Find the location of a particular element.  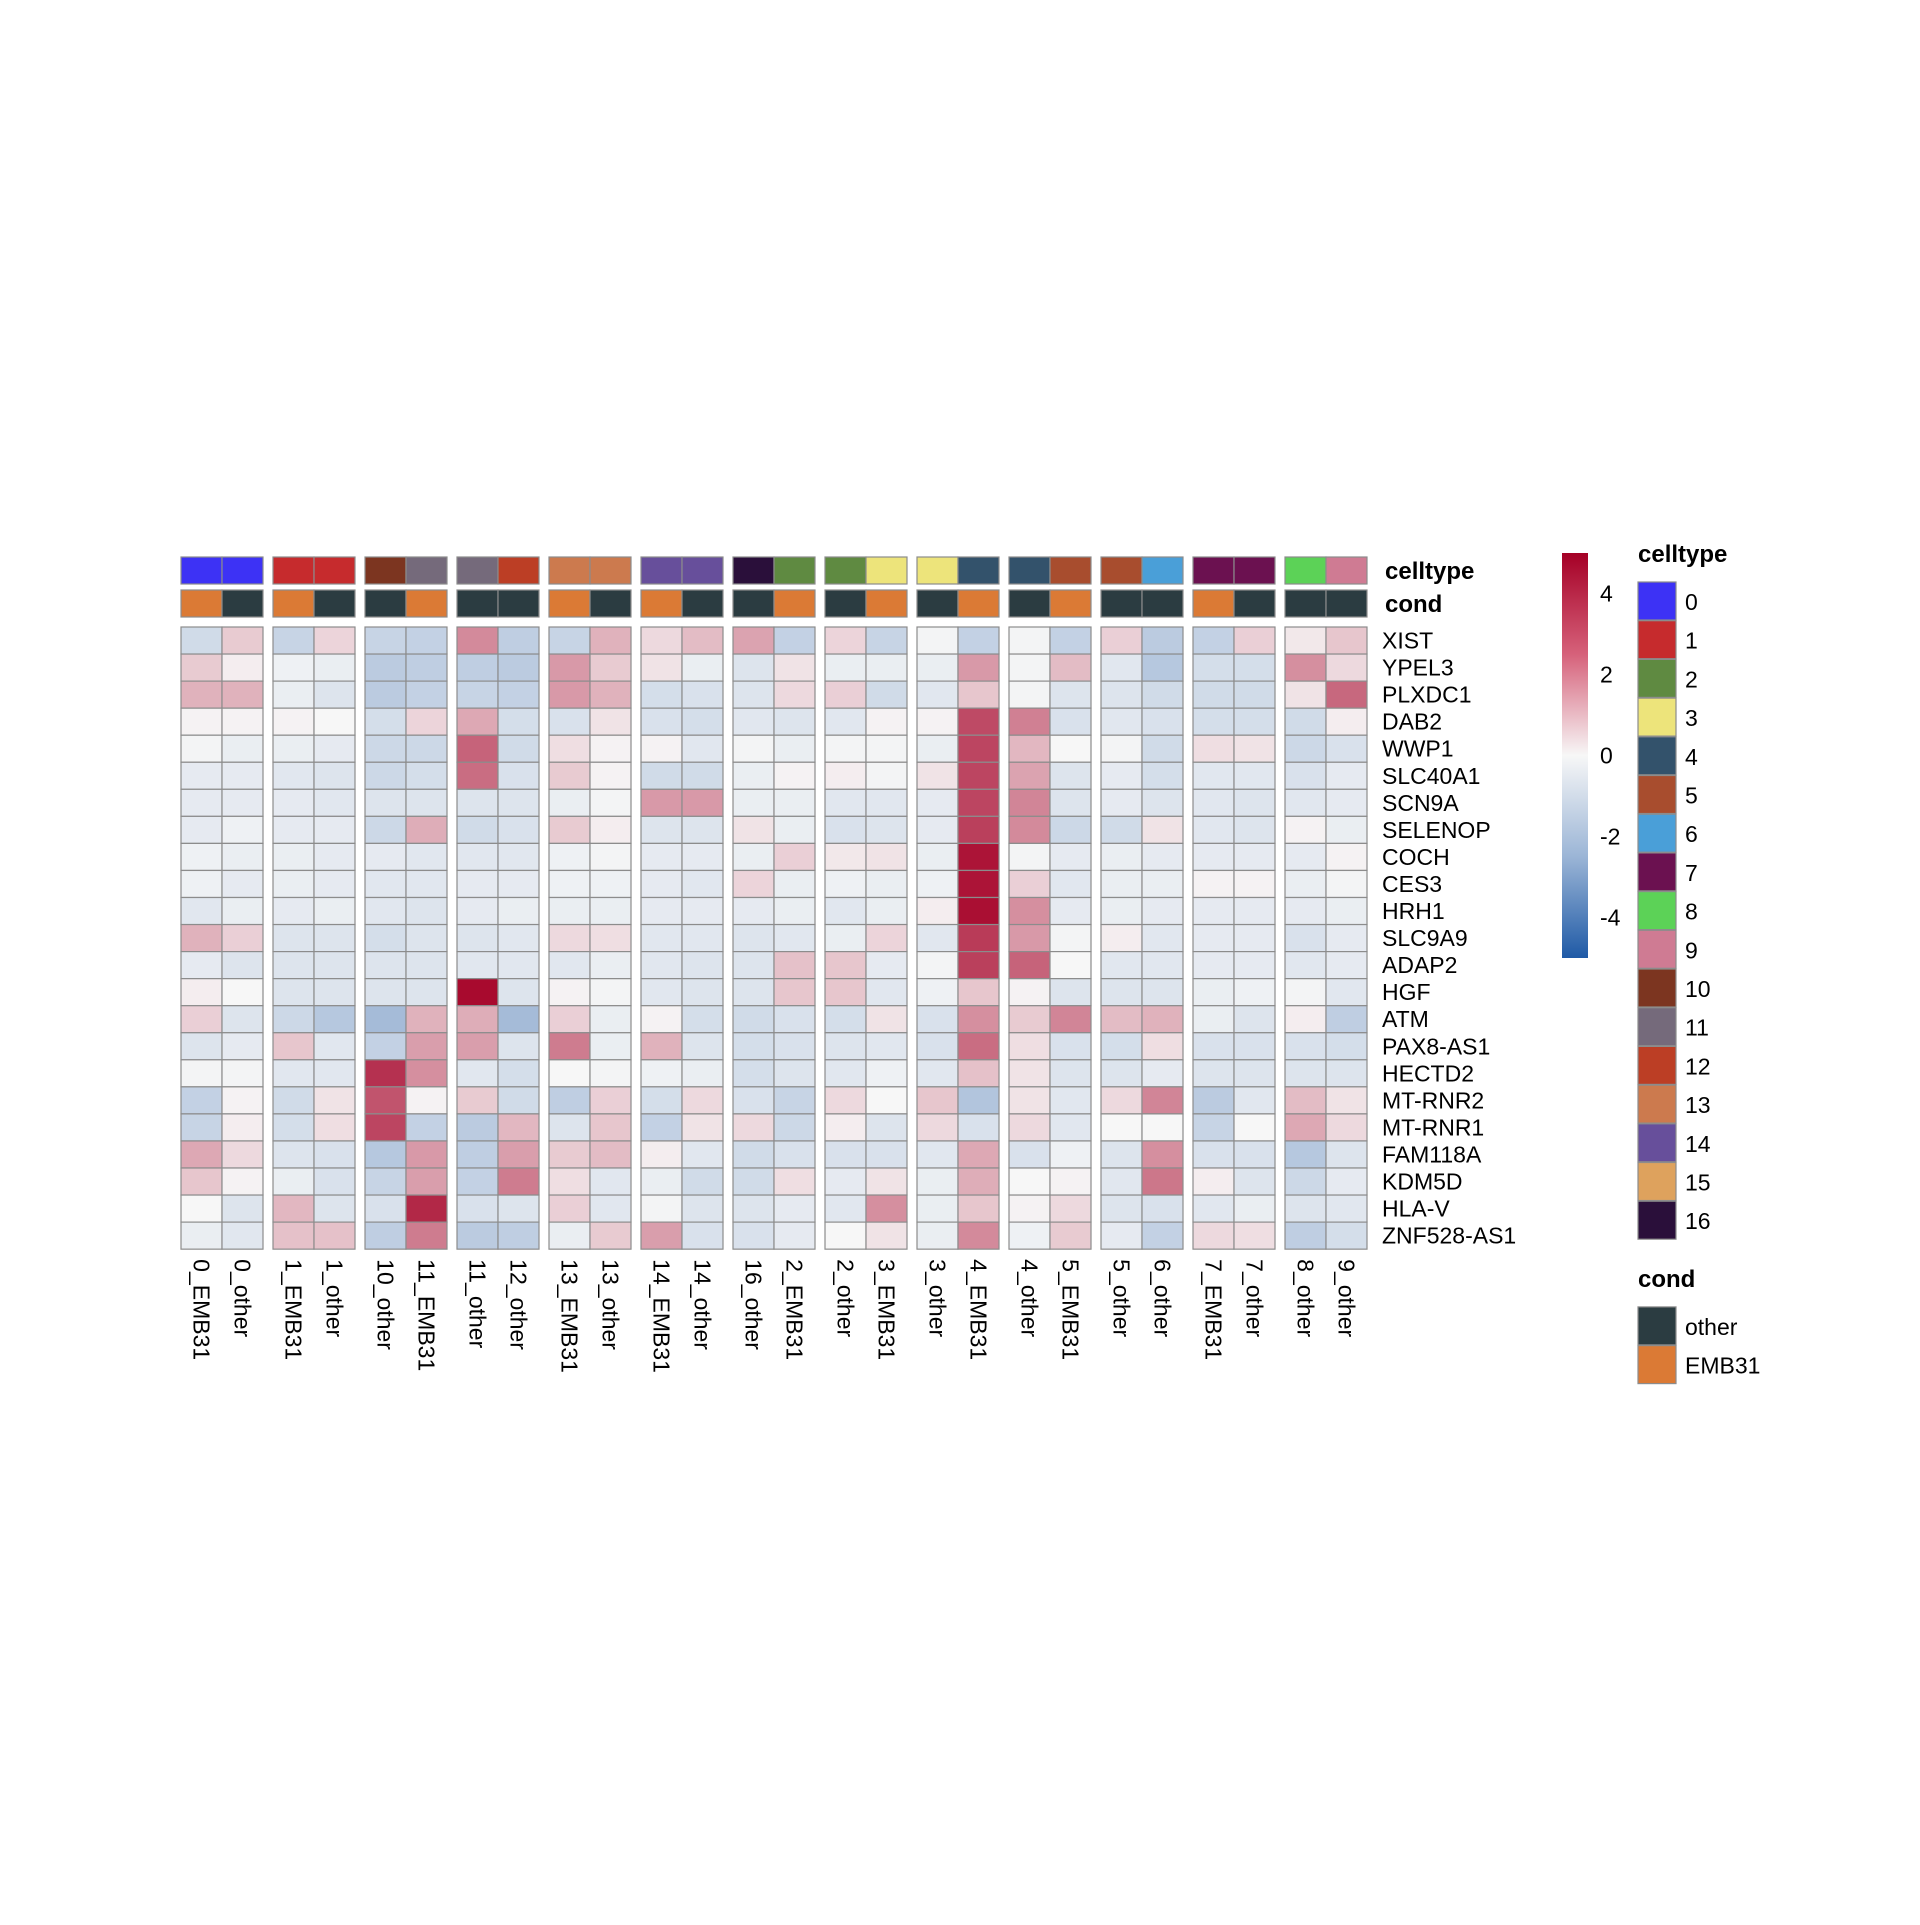

legend-swatch is located at coordinates (1657, 1181).